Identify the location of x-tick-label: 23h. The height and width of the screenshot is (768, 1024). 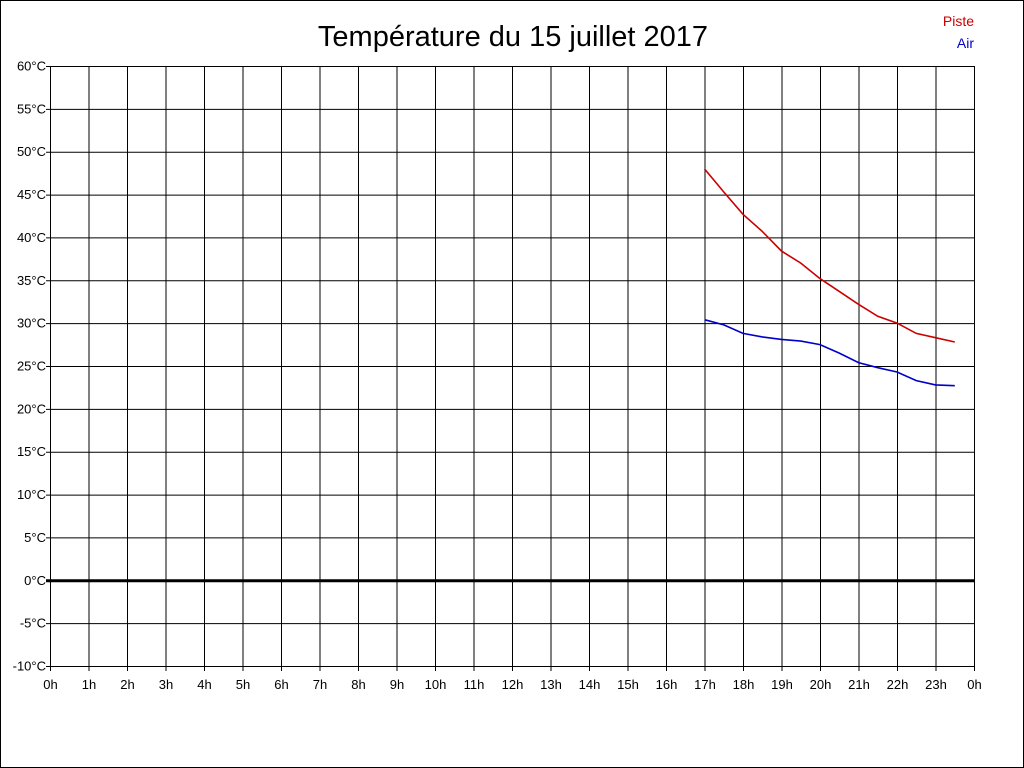
(936, 684).